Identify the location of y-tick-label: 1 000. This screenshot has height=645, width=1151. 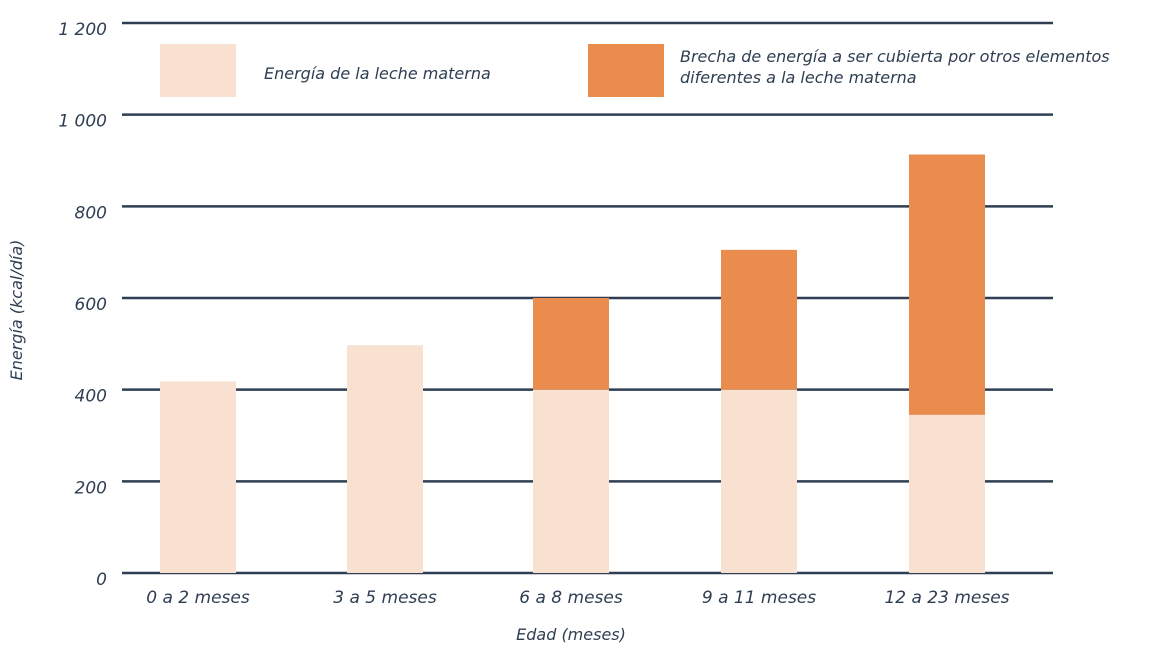
(82, 122).